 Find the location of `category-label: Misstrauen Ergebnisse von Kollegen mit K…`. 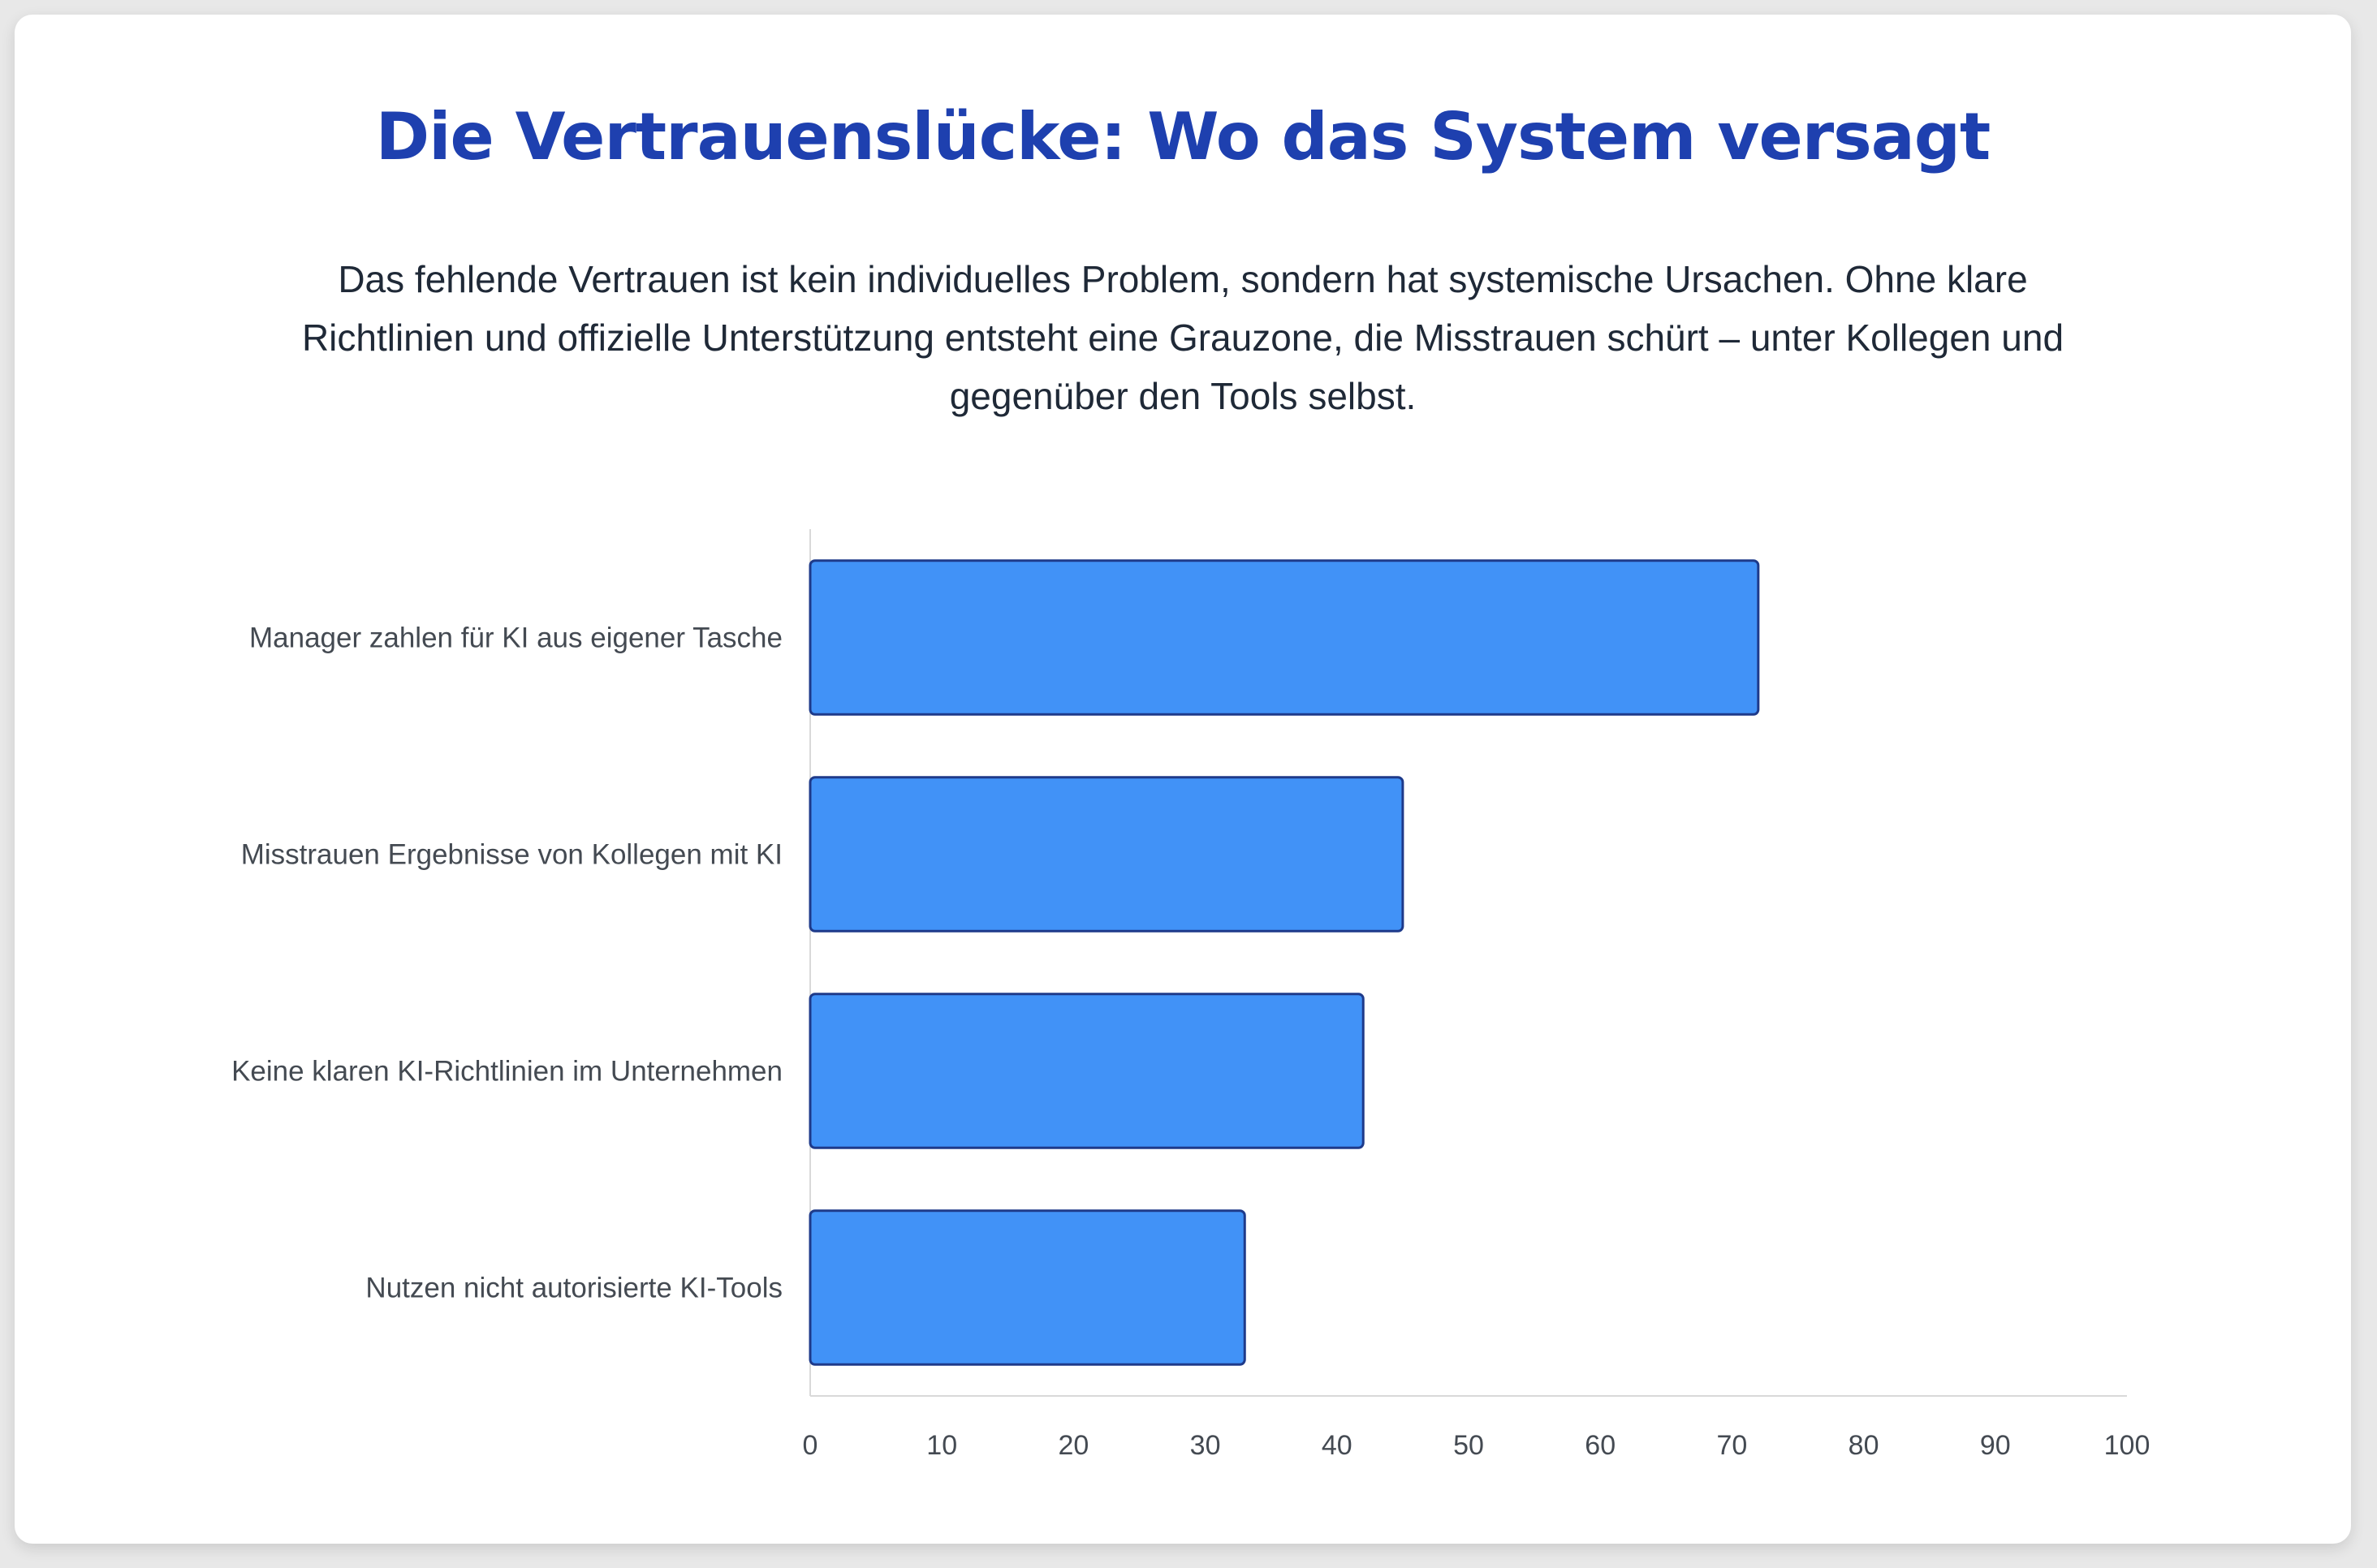

category-label: Misstrauen Ergebnisse von Kollegen mit K… is located at coordinates (512, 855).